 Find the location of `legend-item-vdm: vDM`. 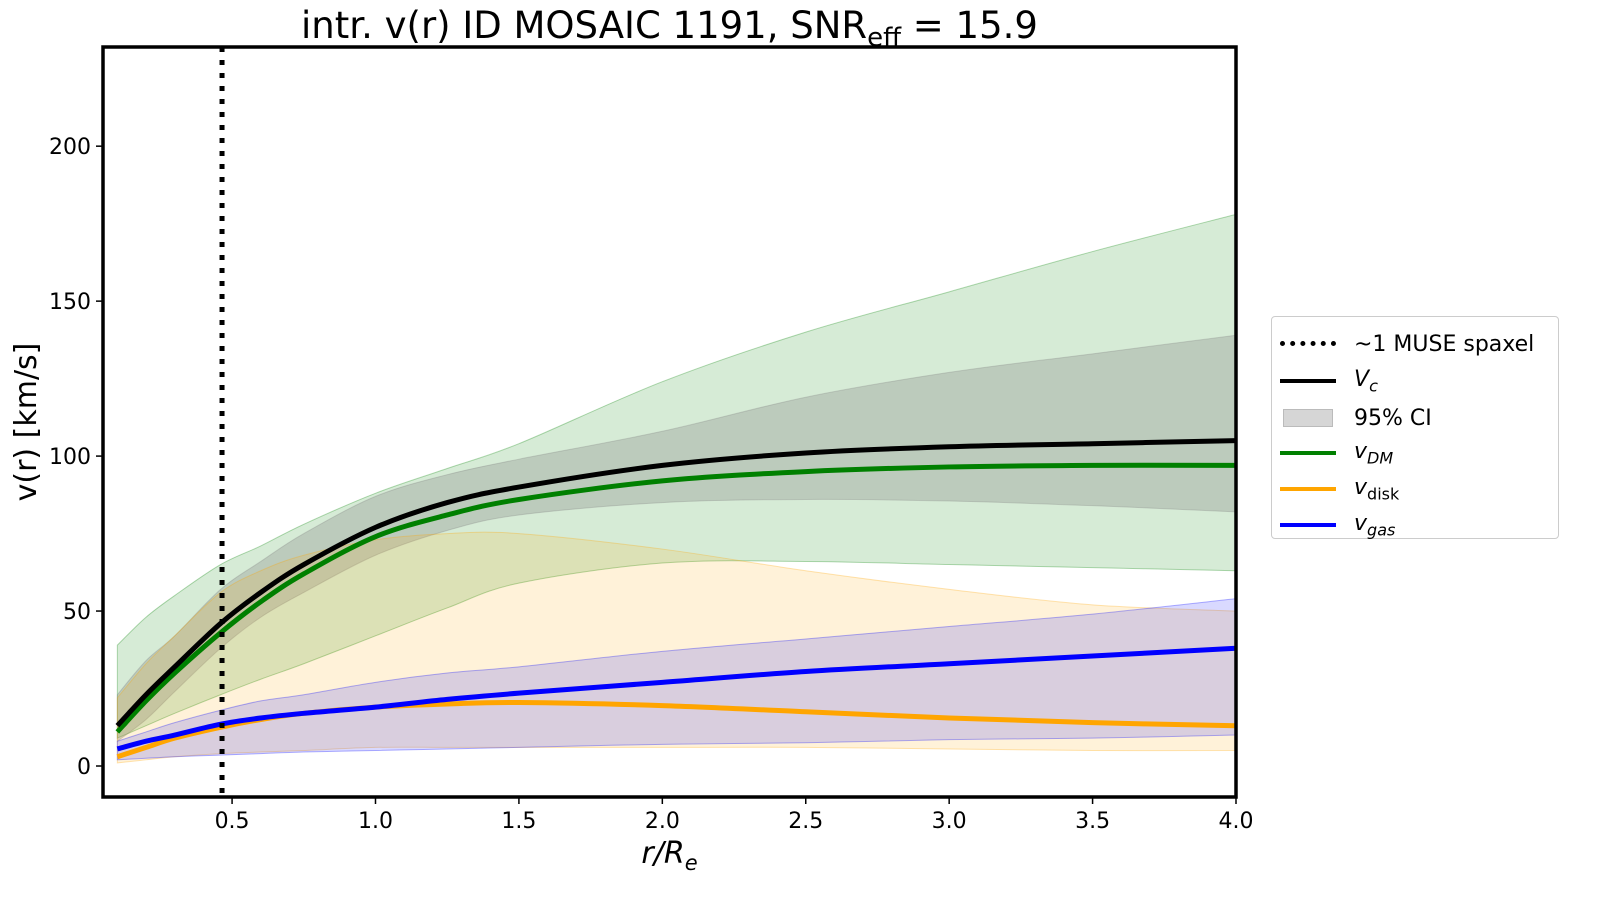

legend-item-vdm: vDM is located at coordinates (1336, 453).